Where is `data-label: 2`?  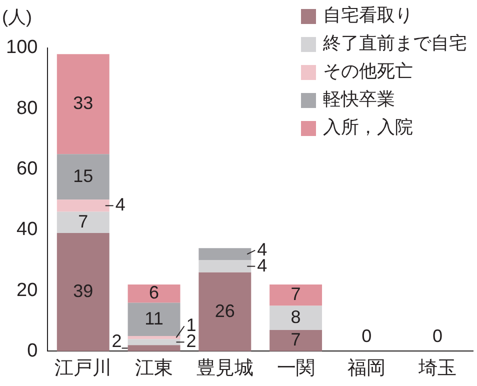
data-label: 2 is located at coordinates (117, 341).